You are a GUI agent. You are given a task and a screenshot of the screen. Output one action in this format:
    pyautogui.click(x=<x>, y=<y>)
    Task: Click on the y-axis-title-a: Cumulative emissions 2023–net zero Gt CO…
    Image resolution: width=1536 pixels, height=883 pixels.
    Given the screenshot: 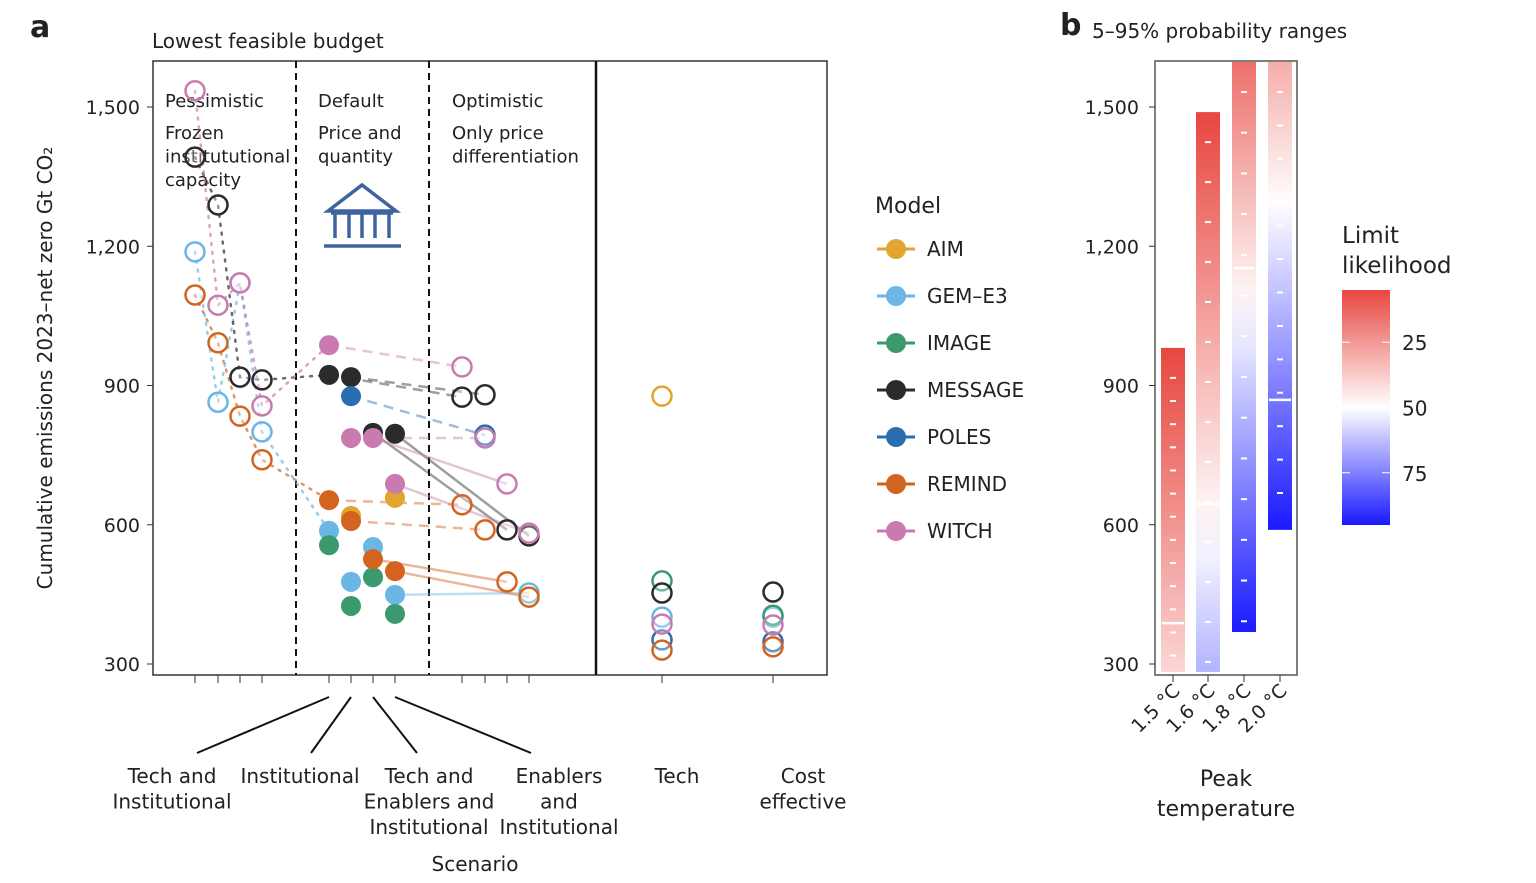 What is the action you would take?
    pyautogui.click(x=45, y=368)
    